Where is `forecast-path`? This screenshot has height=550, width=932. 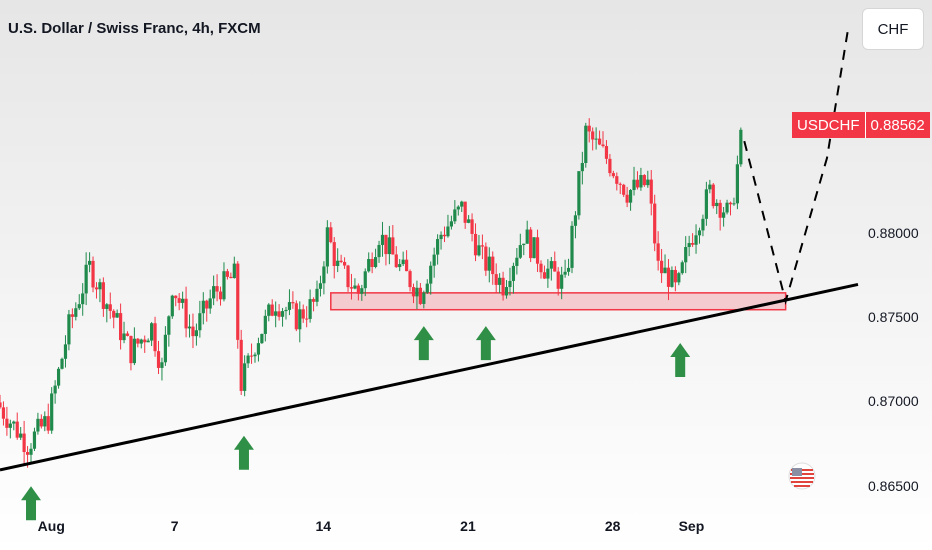
forecast-path is located at coordinates (796, 168).